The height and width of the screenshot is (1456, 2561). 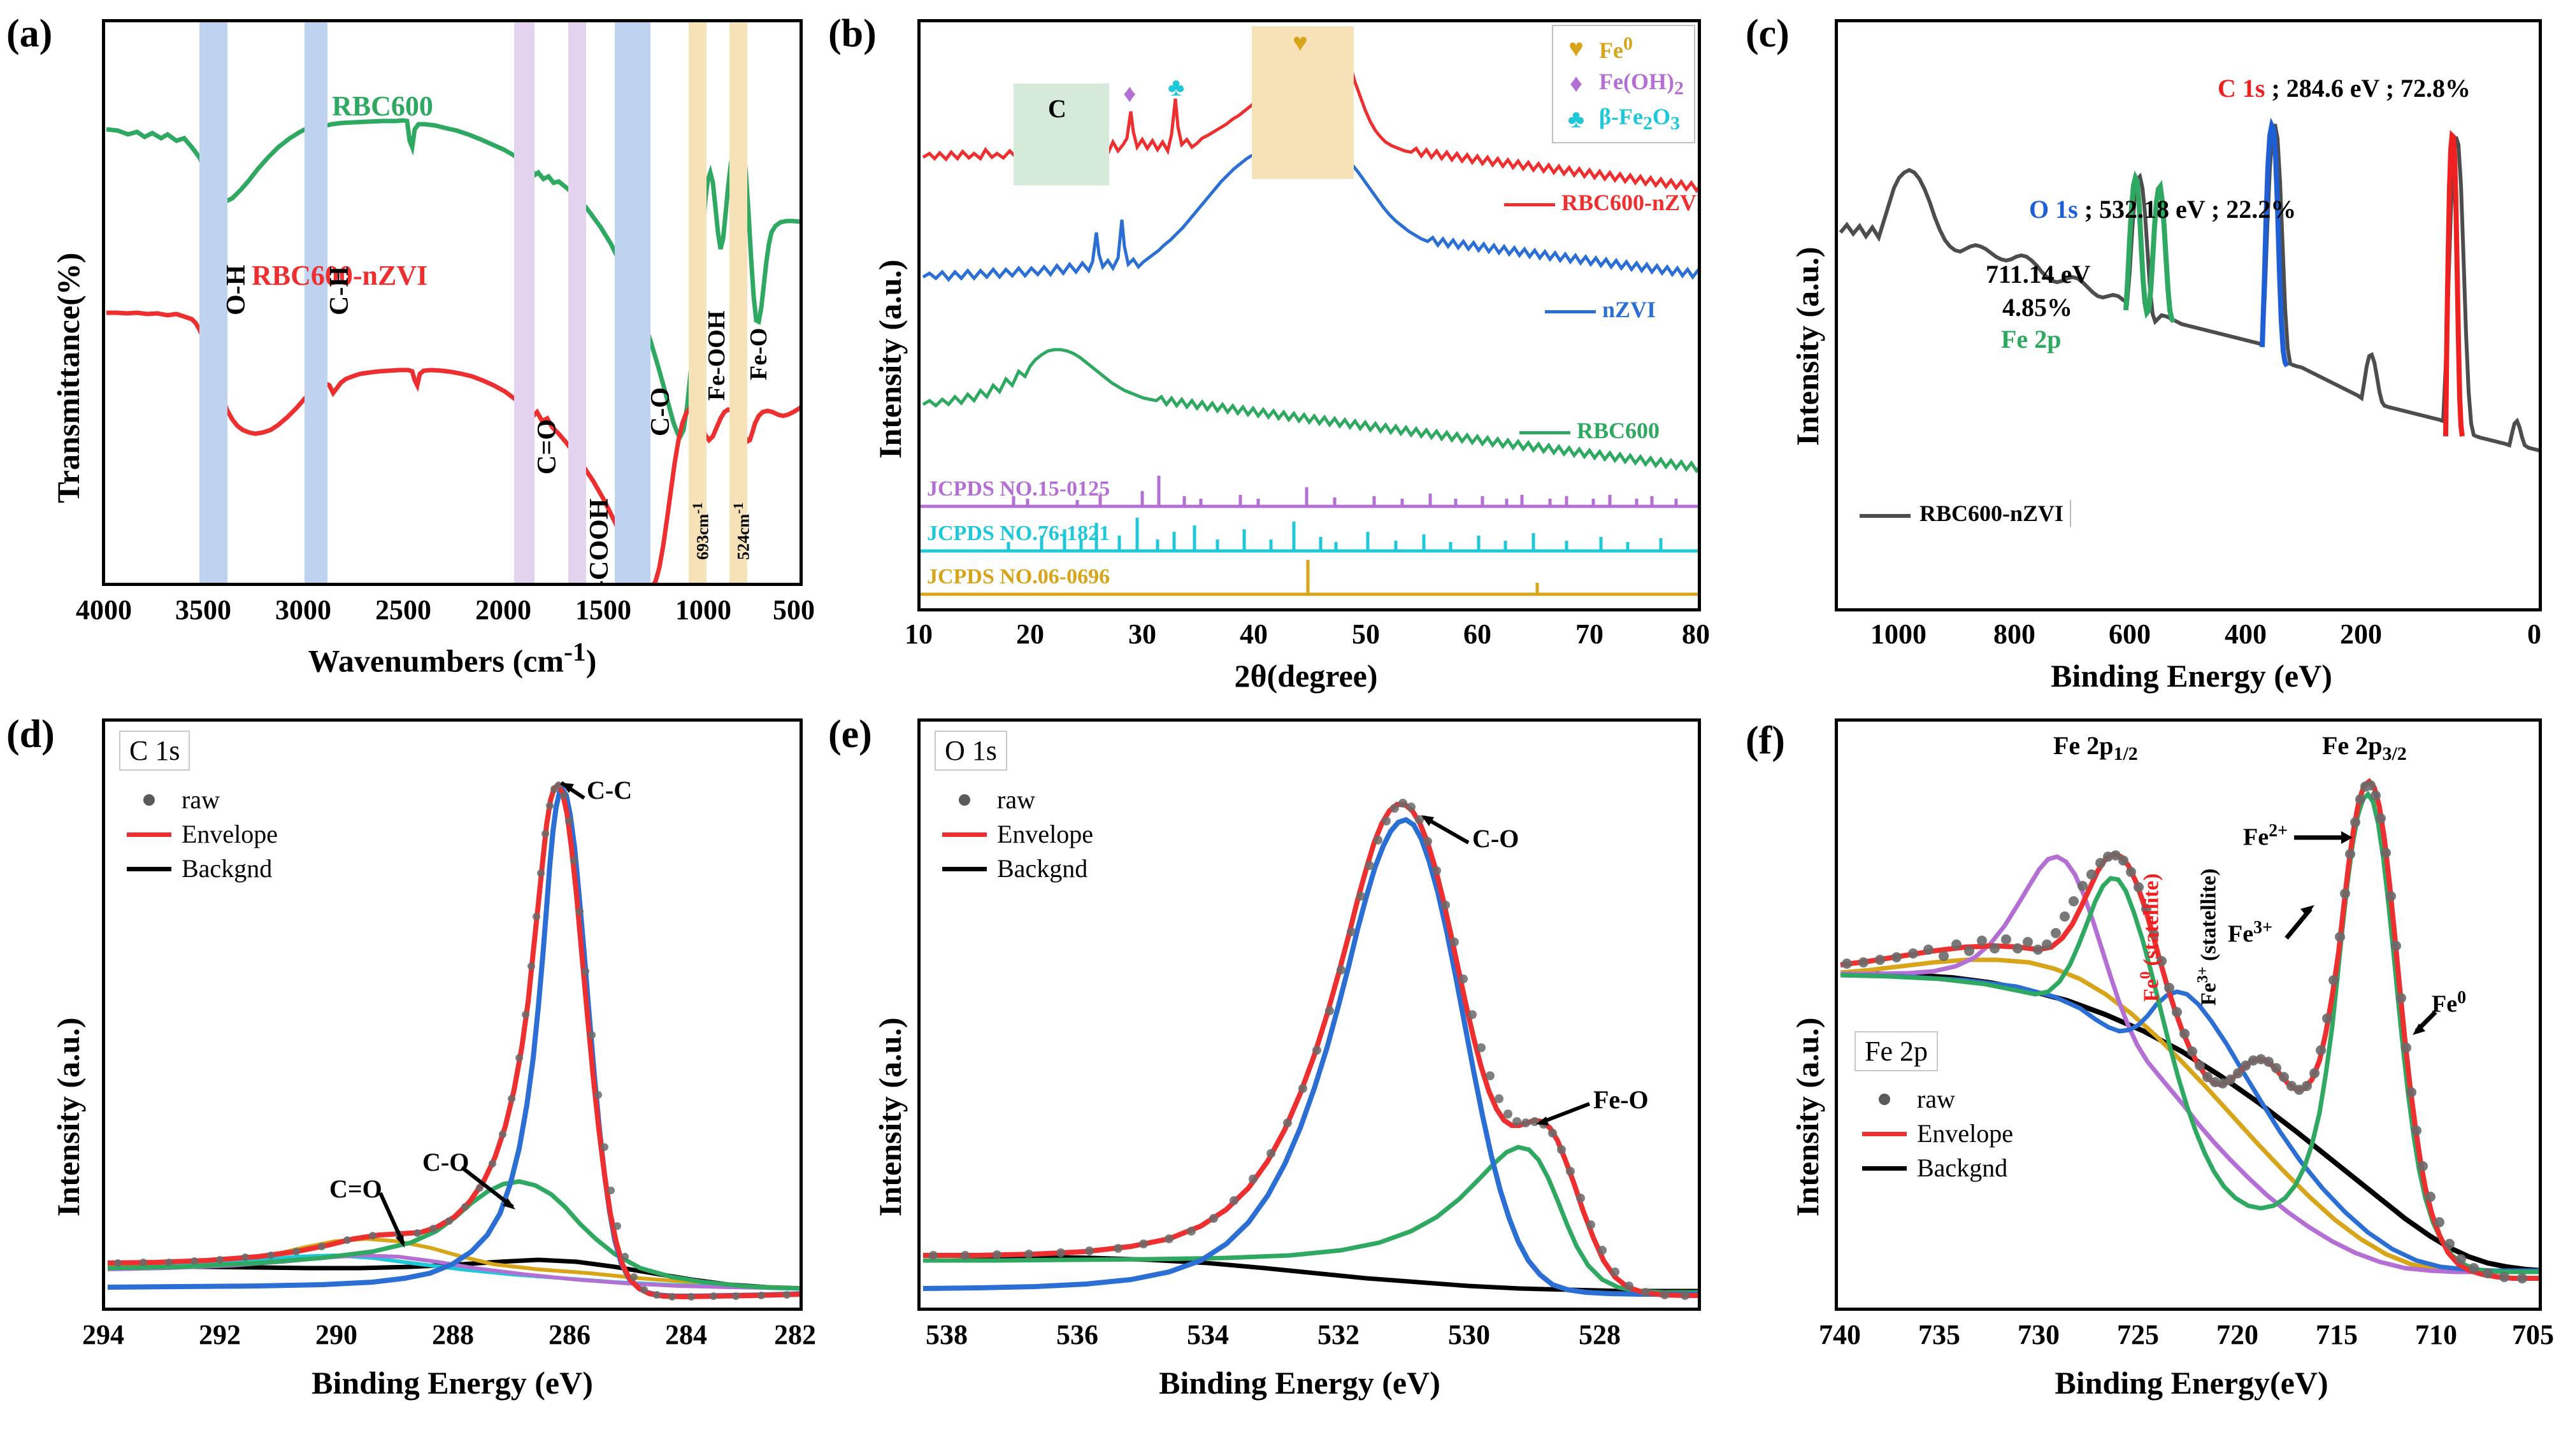 What do you see at coordinates (1884, 1099) in the screenshot?
I see `raw-dot-icon` at bounding box center [1884, 1099].